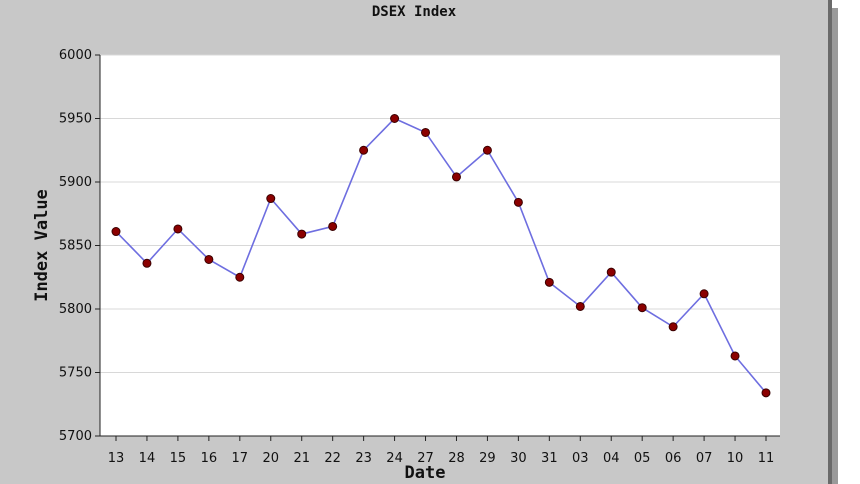 This screenshot has width=860, height=484. What do you see at coordinates (518, 458) in the screenshot?
I see `x-tick-label: 30` at bounding box center [518, 458].